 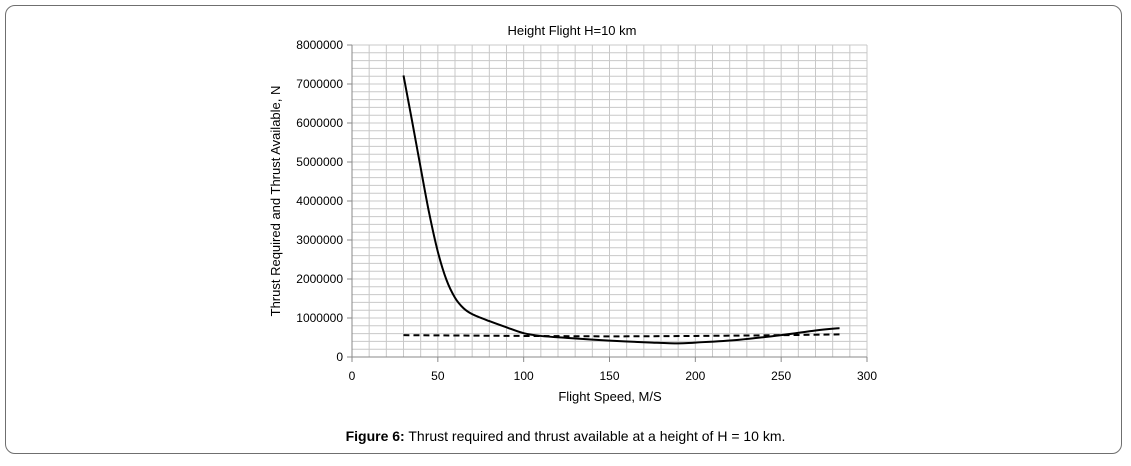 I want to click on x-tick-label: 200, so click(x=695, y=376).